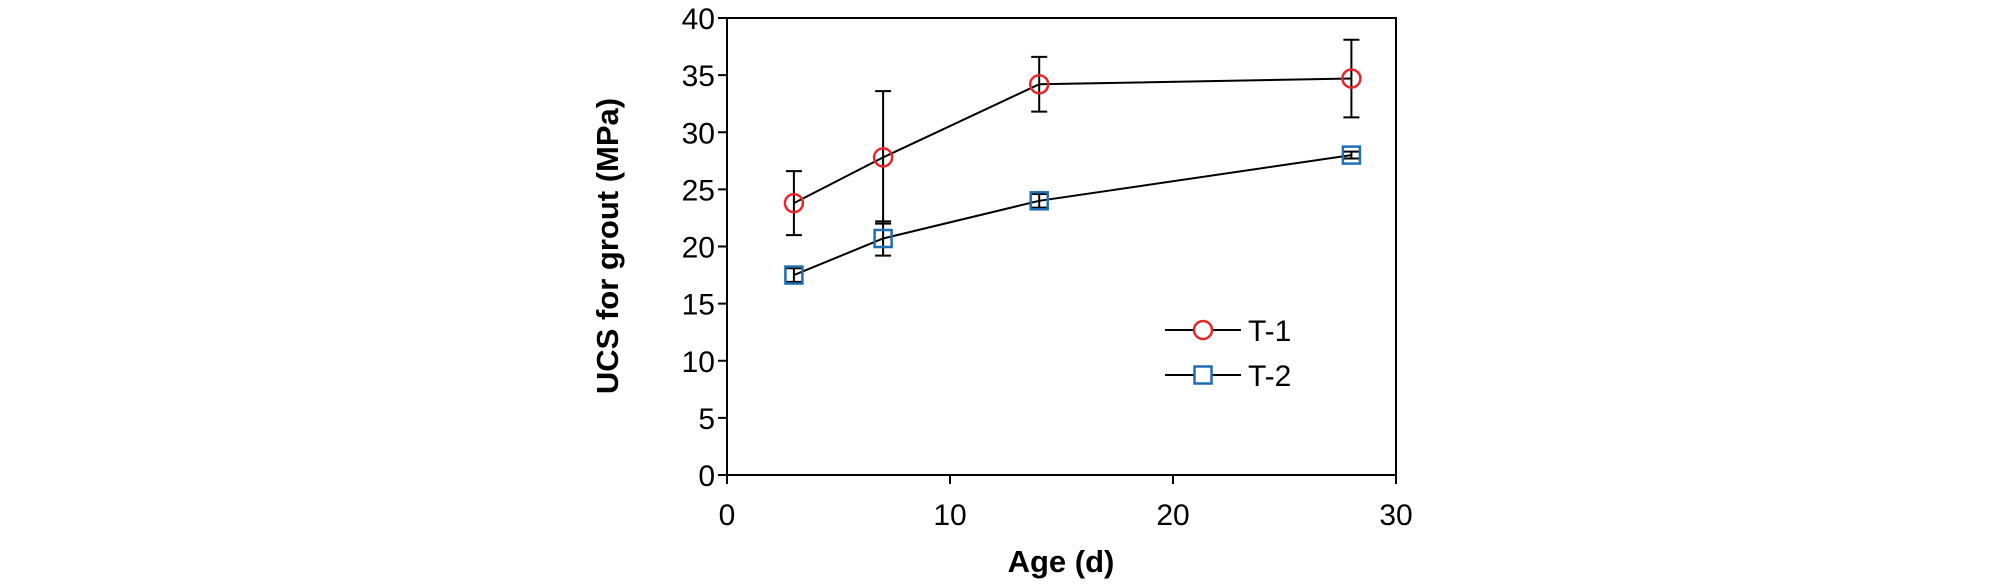 This screenshot has width=2008, height=584. What do you see at coordinates (1203, 330) in the screenshot?
I see `legend-marker-circle` at bounding box center [1203, 330].